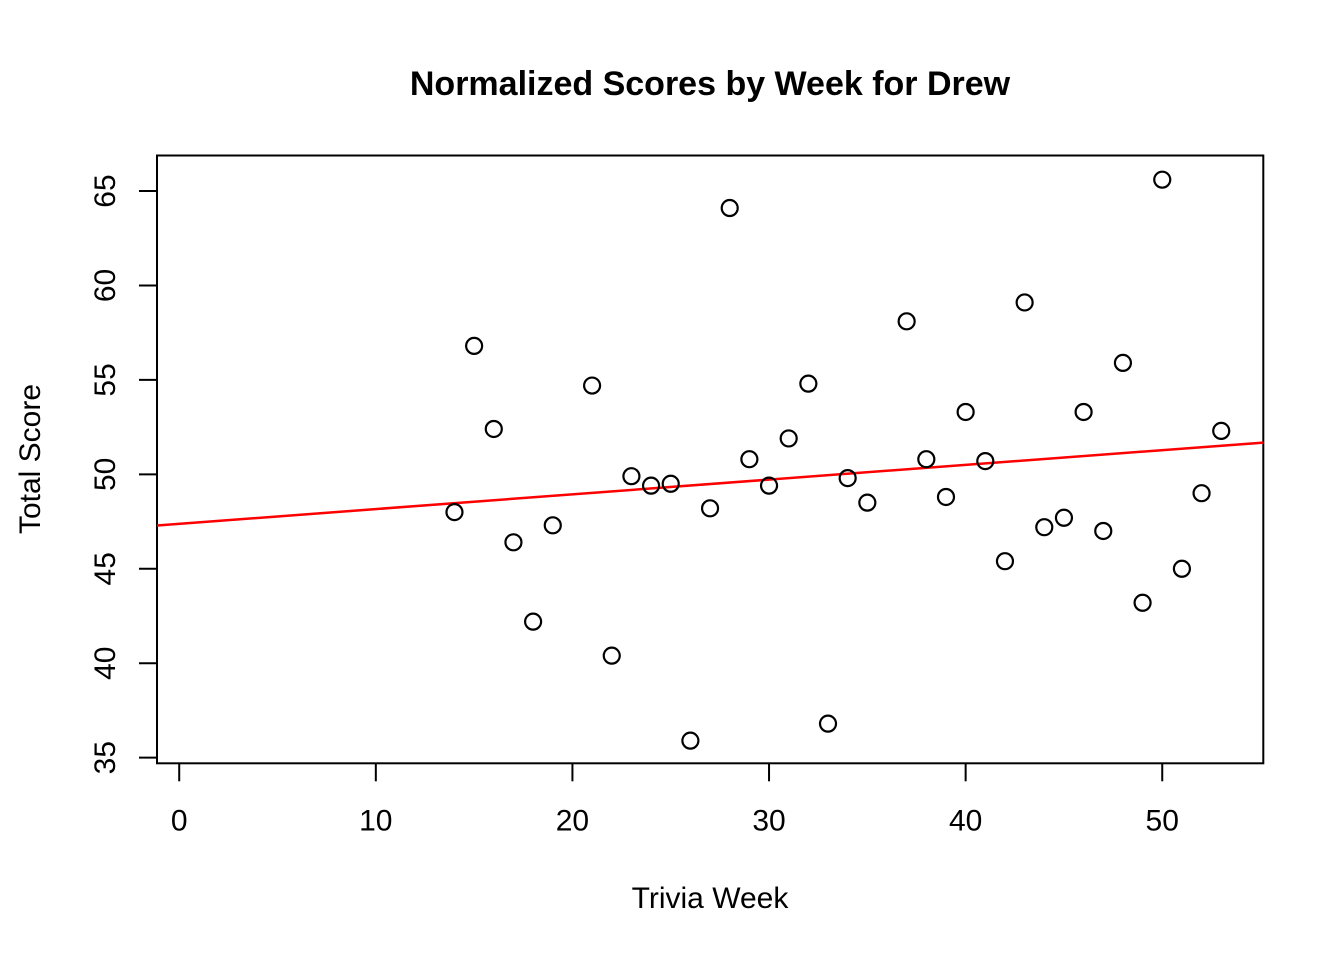 The image size is (1344, 960). What do you see at coordinates (572, 820) in the screenshot?
I see `x-tick-label: 20` at bounding box center [572, 820].